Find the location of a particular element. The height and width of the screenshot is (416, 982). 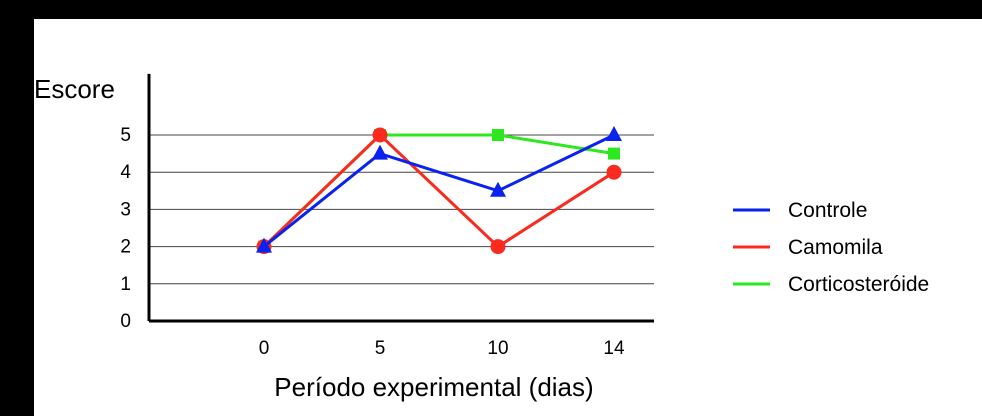

y-tick-label: 2 is located at coordinates (125, 247).